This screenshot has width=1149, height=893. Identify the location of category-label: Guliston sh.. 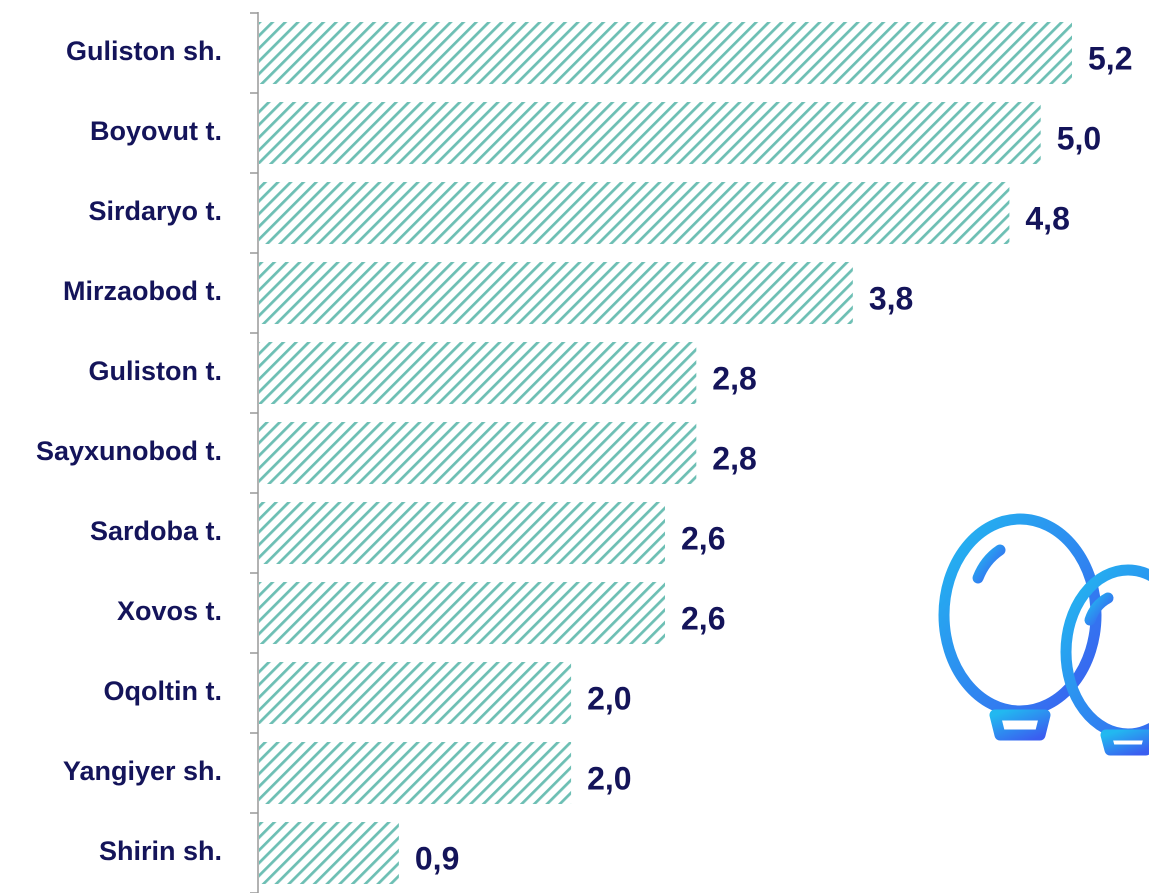
(144, 51).